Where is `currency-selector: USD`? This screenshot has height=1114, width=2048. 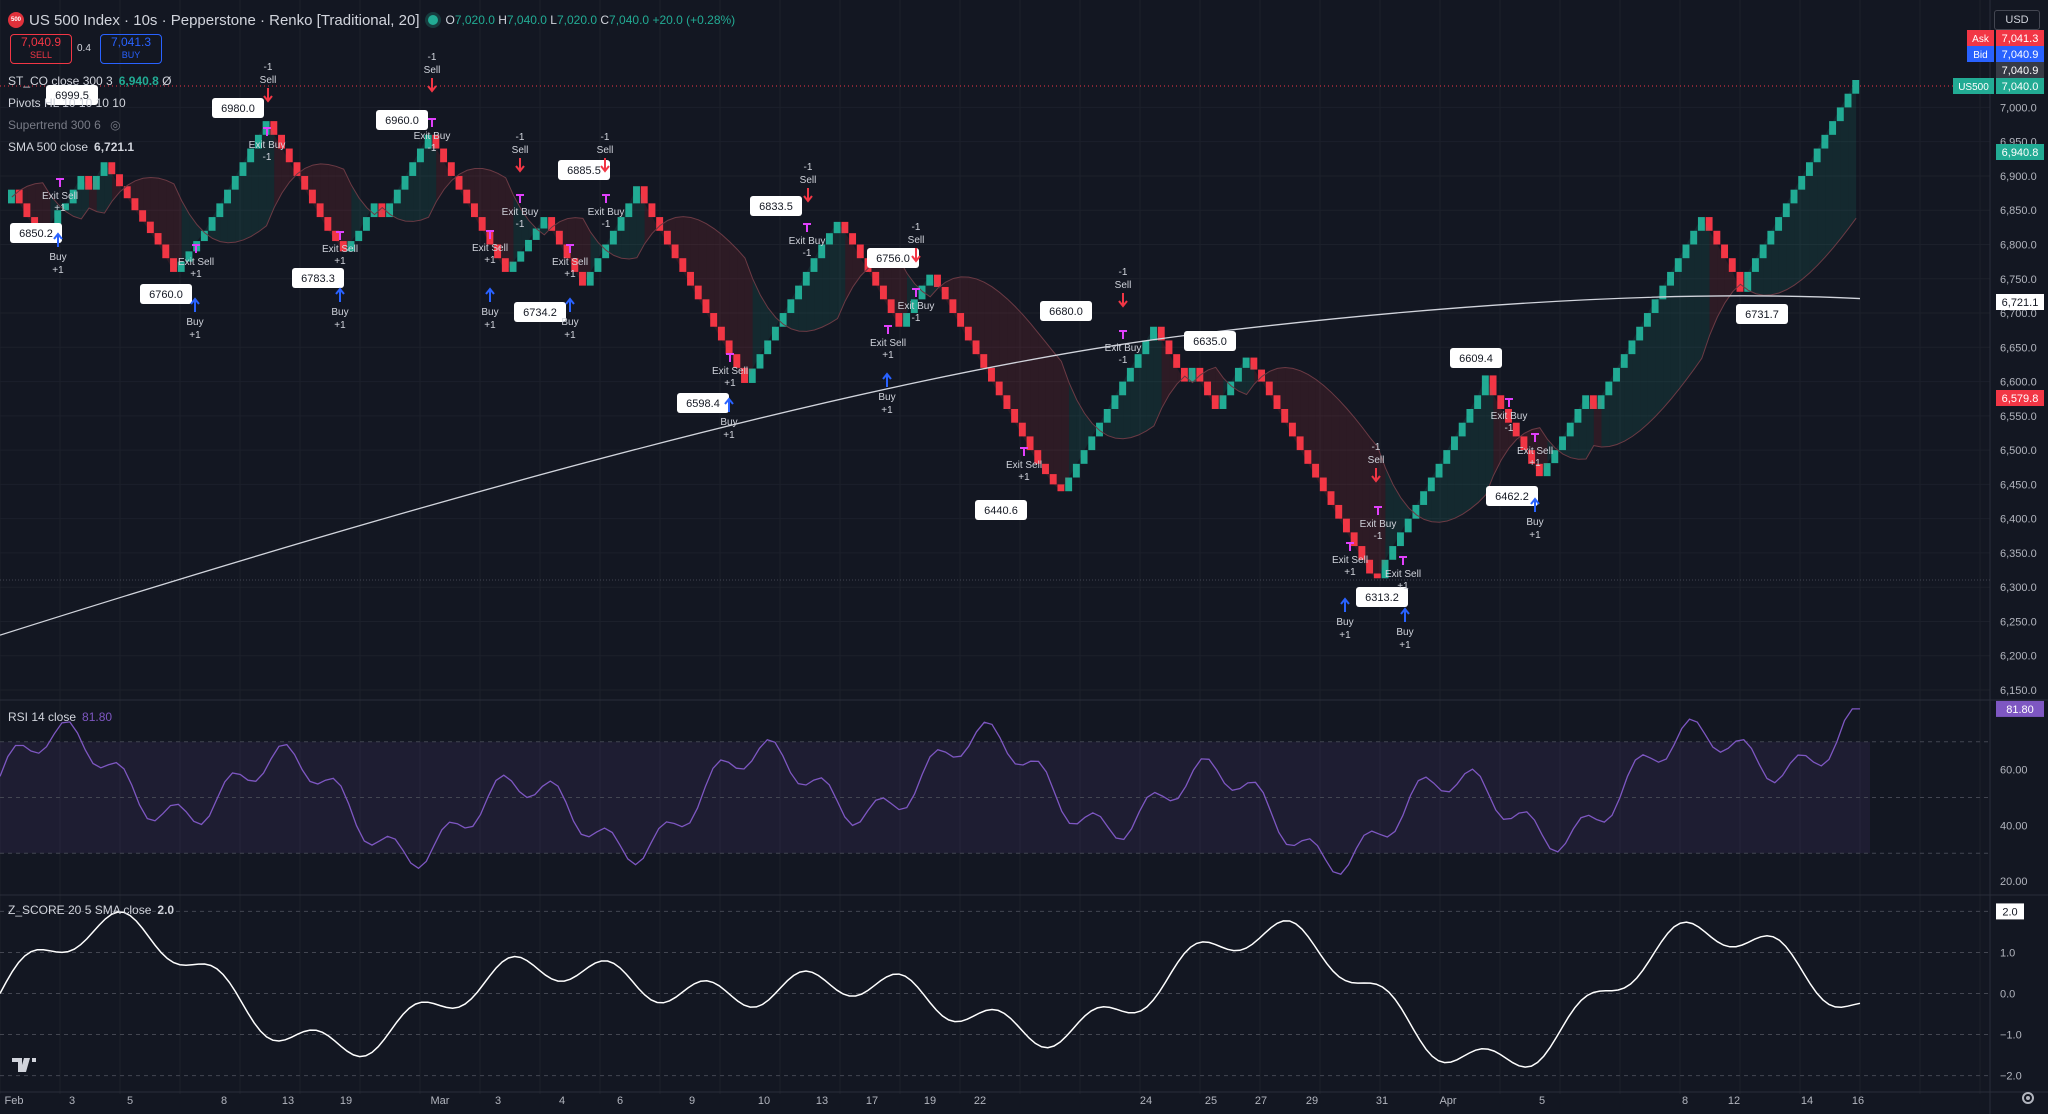
currency-selector: USD is located at coordinates (2017, 20).